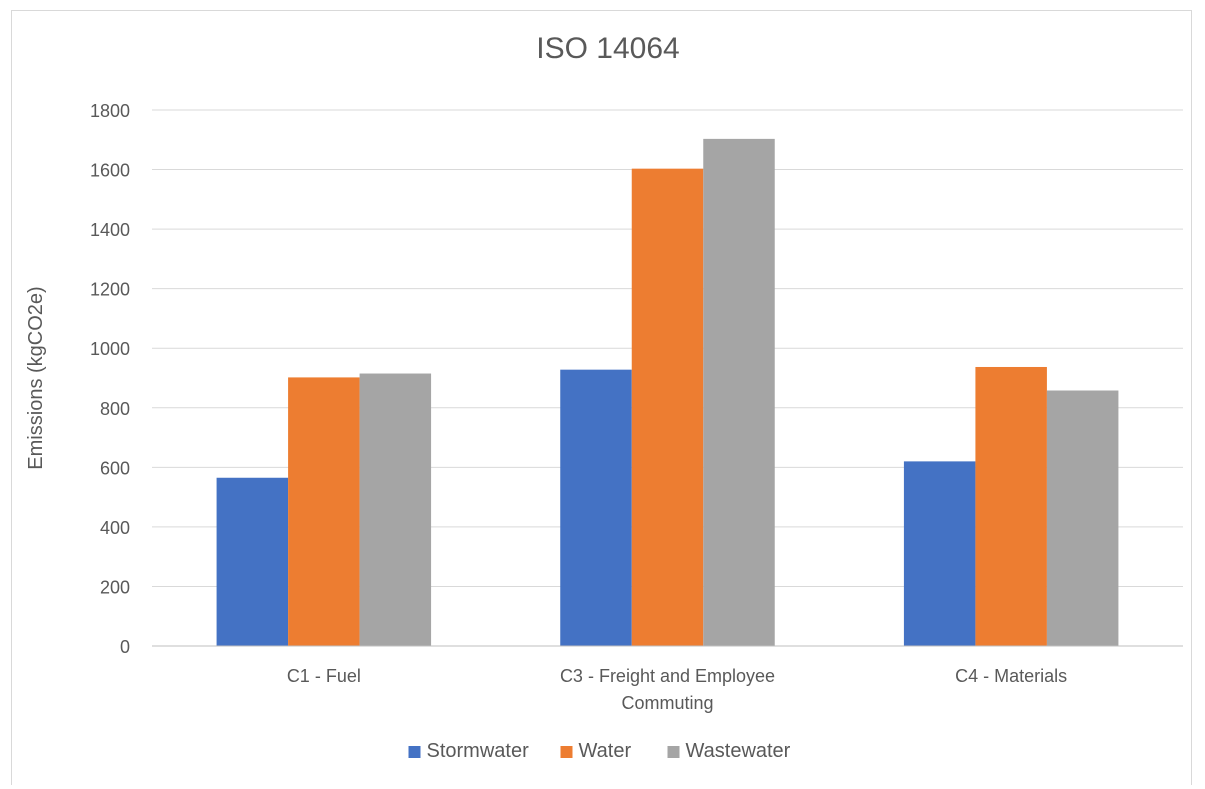 The width and height of the screenshot is (1205, 789). Describe the element at coordinates (667, 676) in the screenshot. I see `x-category-label: C3 - Freight and Employee` at that location.